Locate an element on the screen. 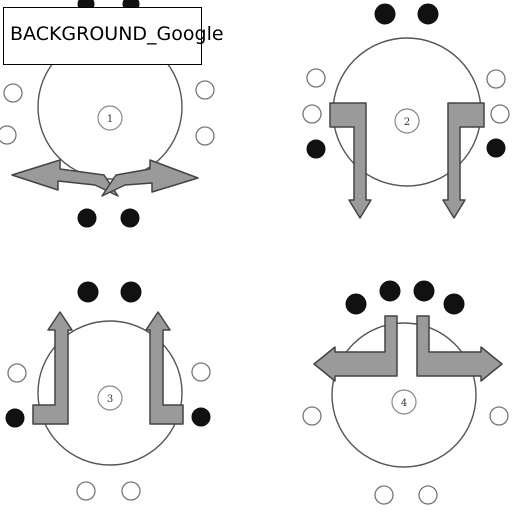  panel-1-left-open-lower is located at coordinates (8, 135).